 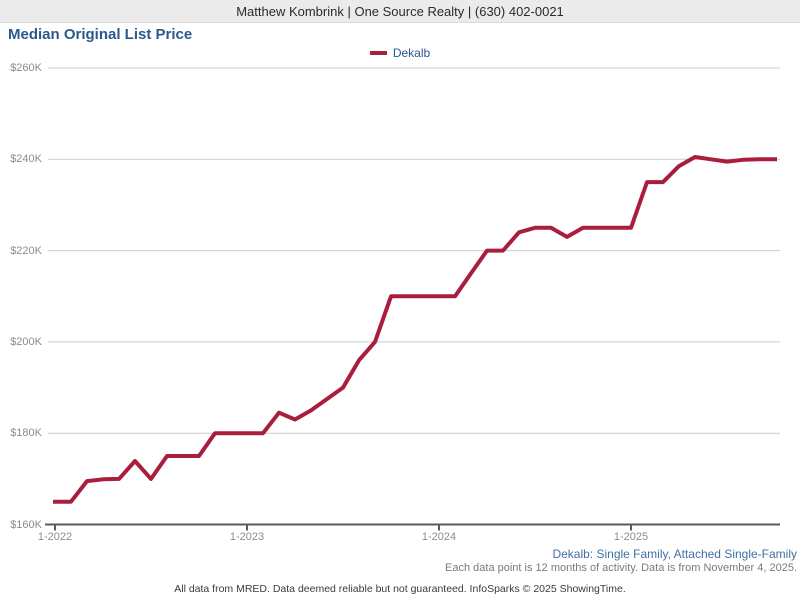 What do you see at coordinates (378, 53) in the screenshot?
I see `legend-line-swatch` at bounding box center [378, 53].